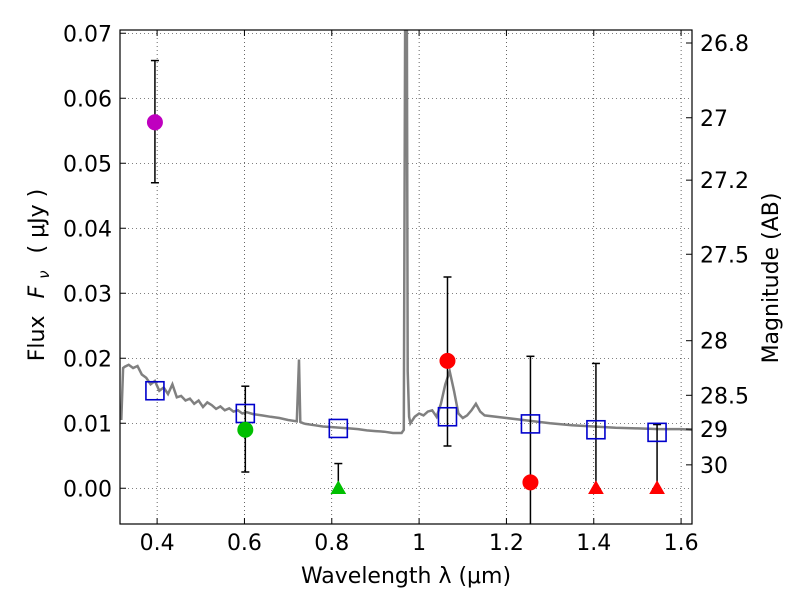 This screenshot has width=800, height=600. I want to click on x-tick-label: 1.4, so click(593, 543).